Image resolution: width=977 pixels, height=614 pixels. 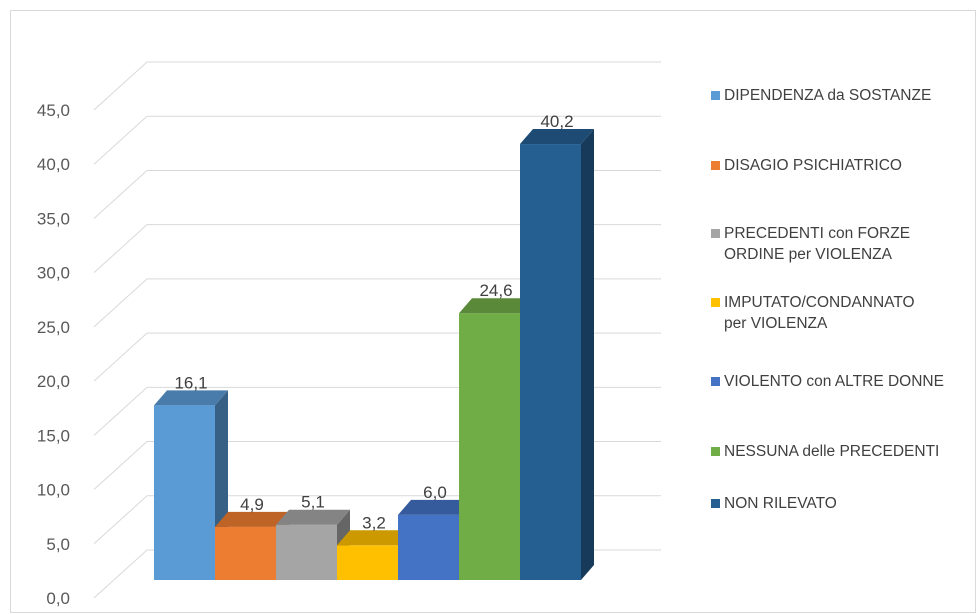 I want to click on bar-side, so click(x=587, y=354).